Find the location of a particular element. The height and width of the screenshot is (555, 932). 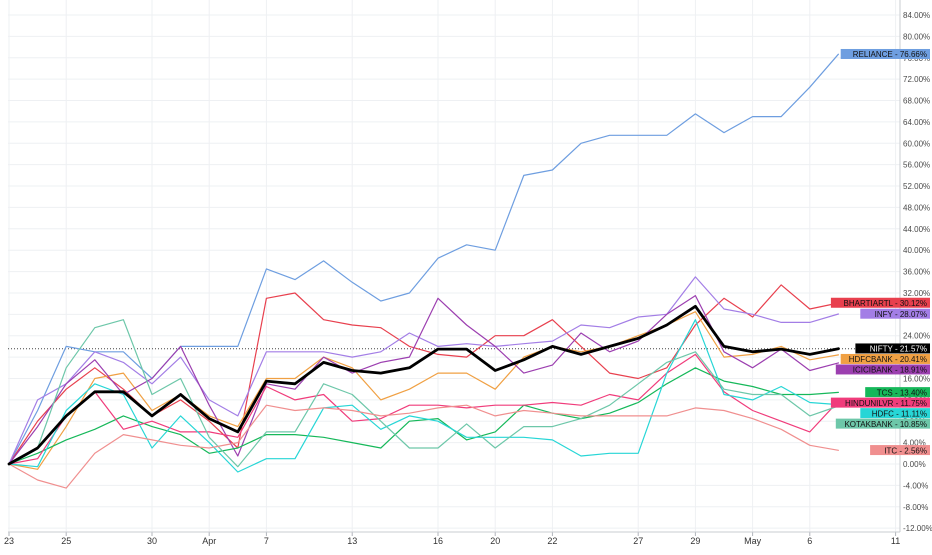

value-label-text: ITC - 2.56% is located at coordinates (905, 450).